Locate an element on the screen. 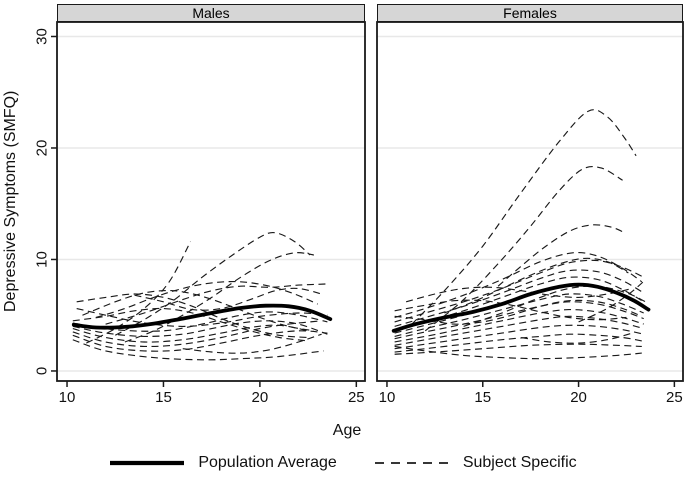 The image size is (685, 479). facet-strip-males: Males is located at coordinates (211, 13).